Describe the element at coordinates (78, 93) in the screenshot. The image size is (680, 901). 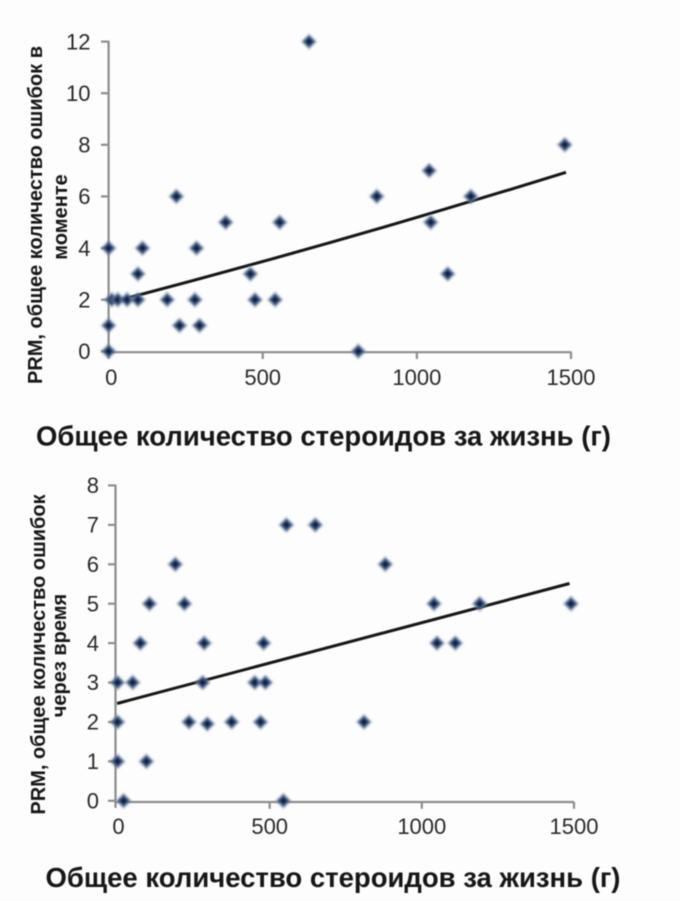
I see `svg-text: 10` at that location.